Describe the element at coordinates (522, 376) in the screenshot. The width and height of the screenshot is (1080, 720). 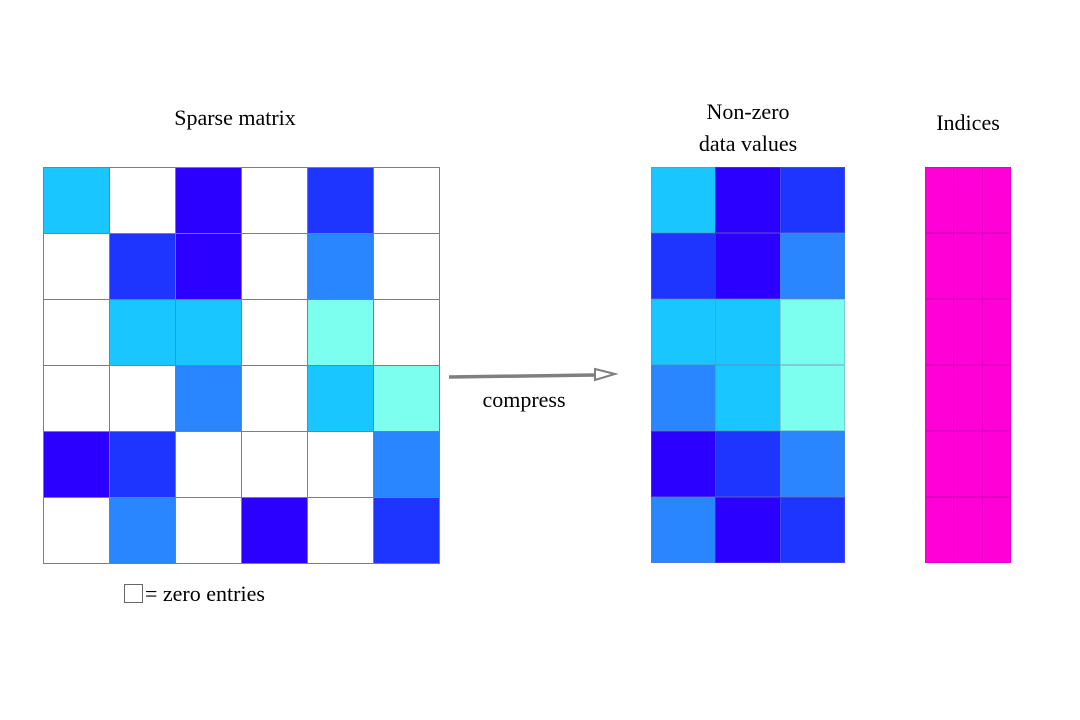
I see `compress-arrow-shaft` at that location.